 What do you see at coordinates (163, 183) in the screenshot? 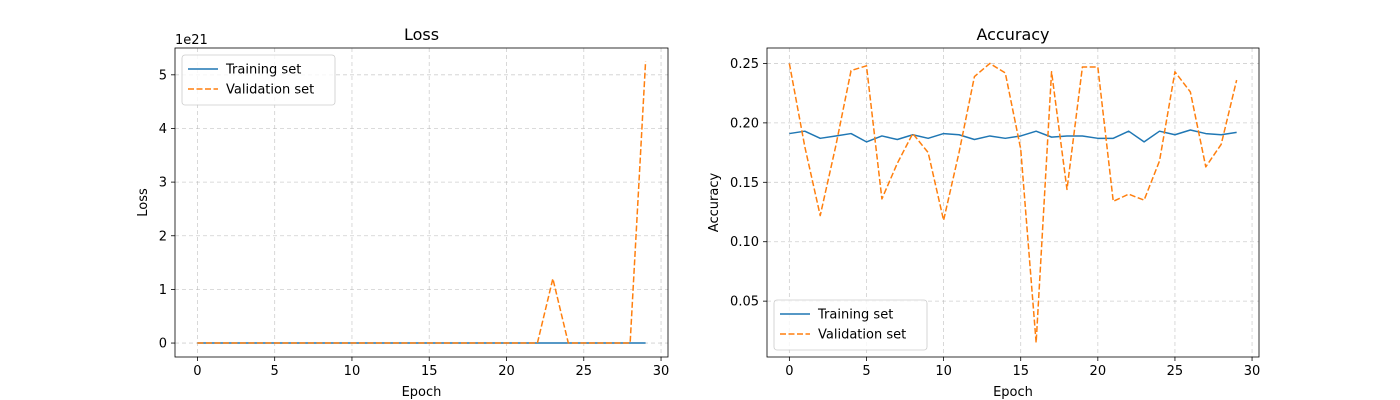
I see `y-tick-label: 3` at bounding box center [163, 183].